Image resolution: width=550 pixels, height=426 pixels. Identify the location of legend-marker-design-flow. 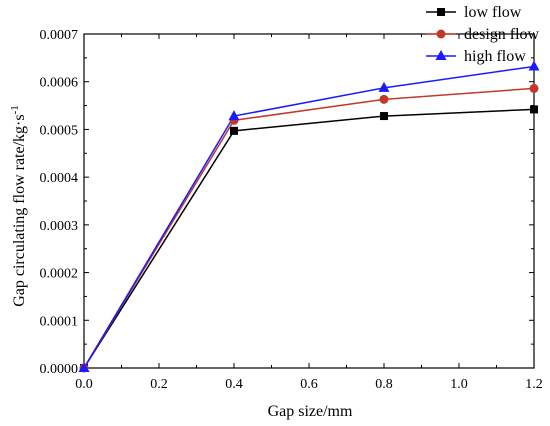
(441, 34).